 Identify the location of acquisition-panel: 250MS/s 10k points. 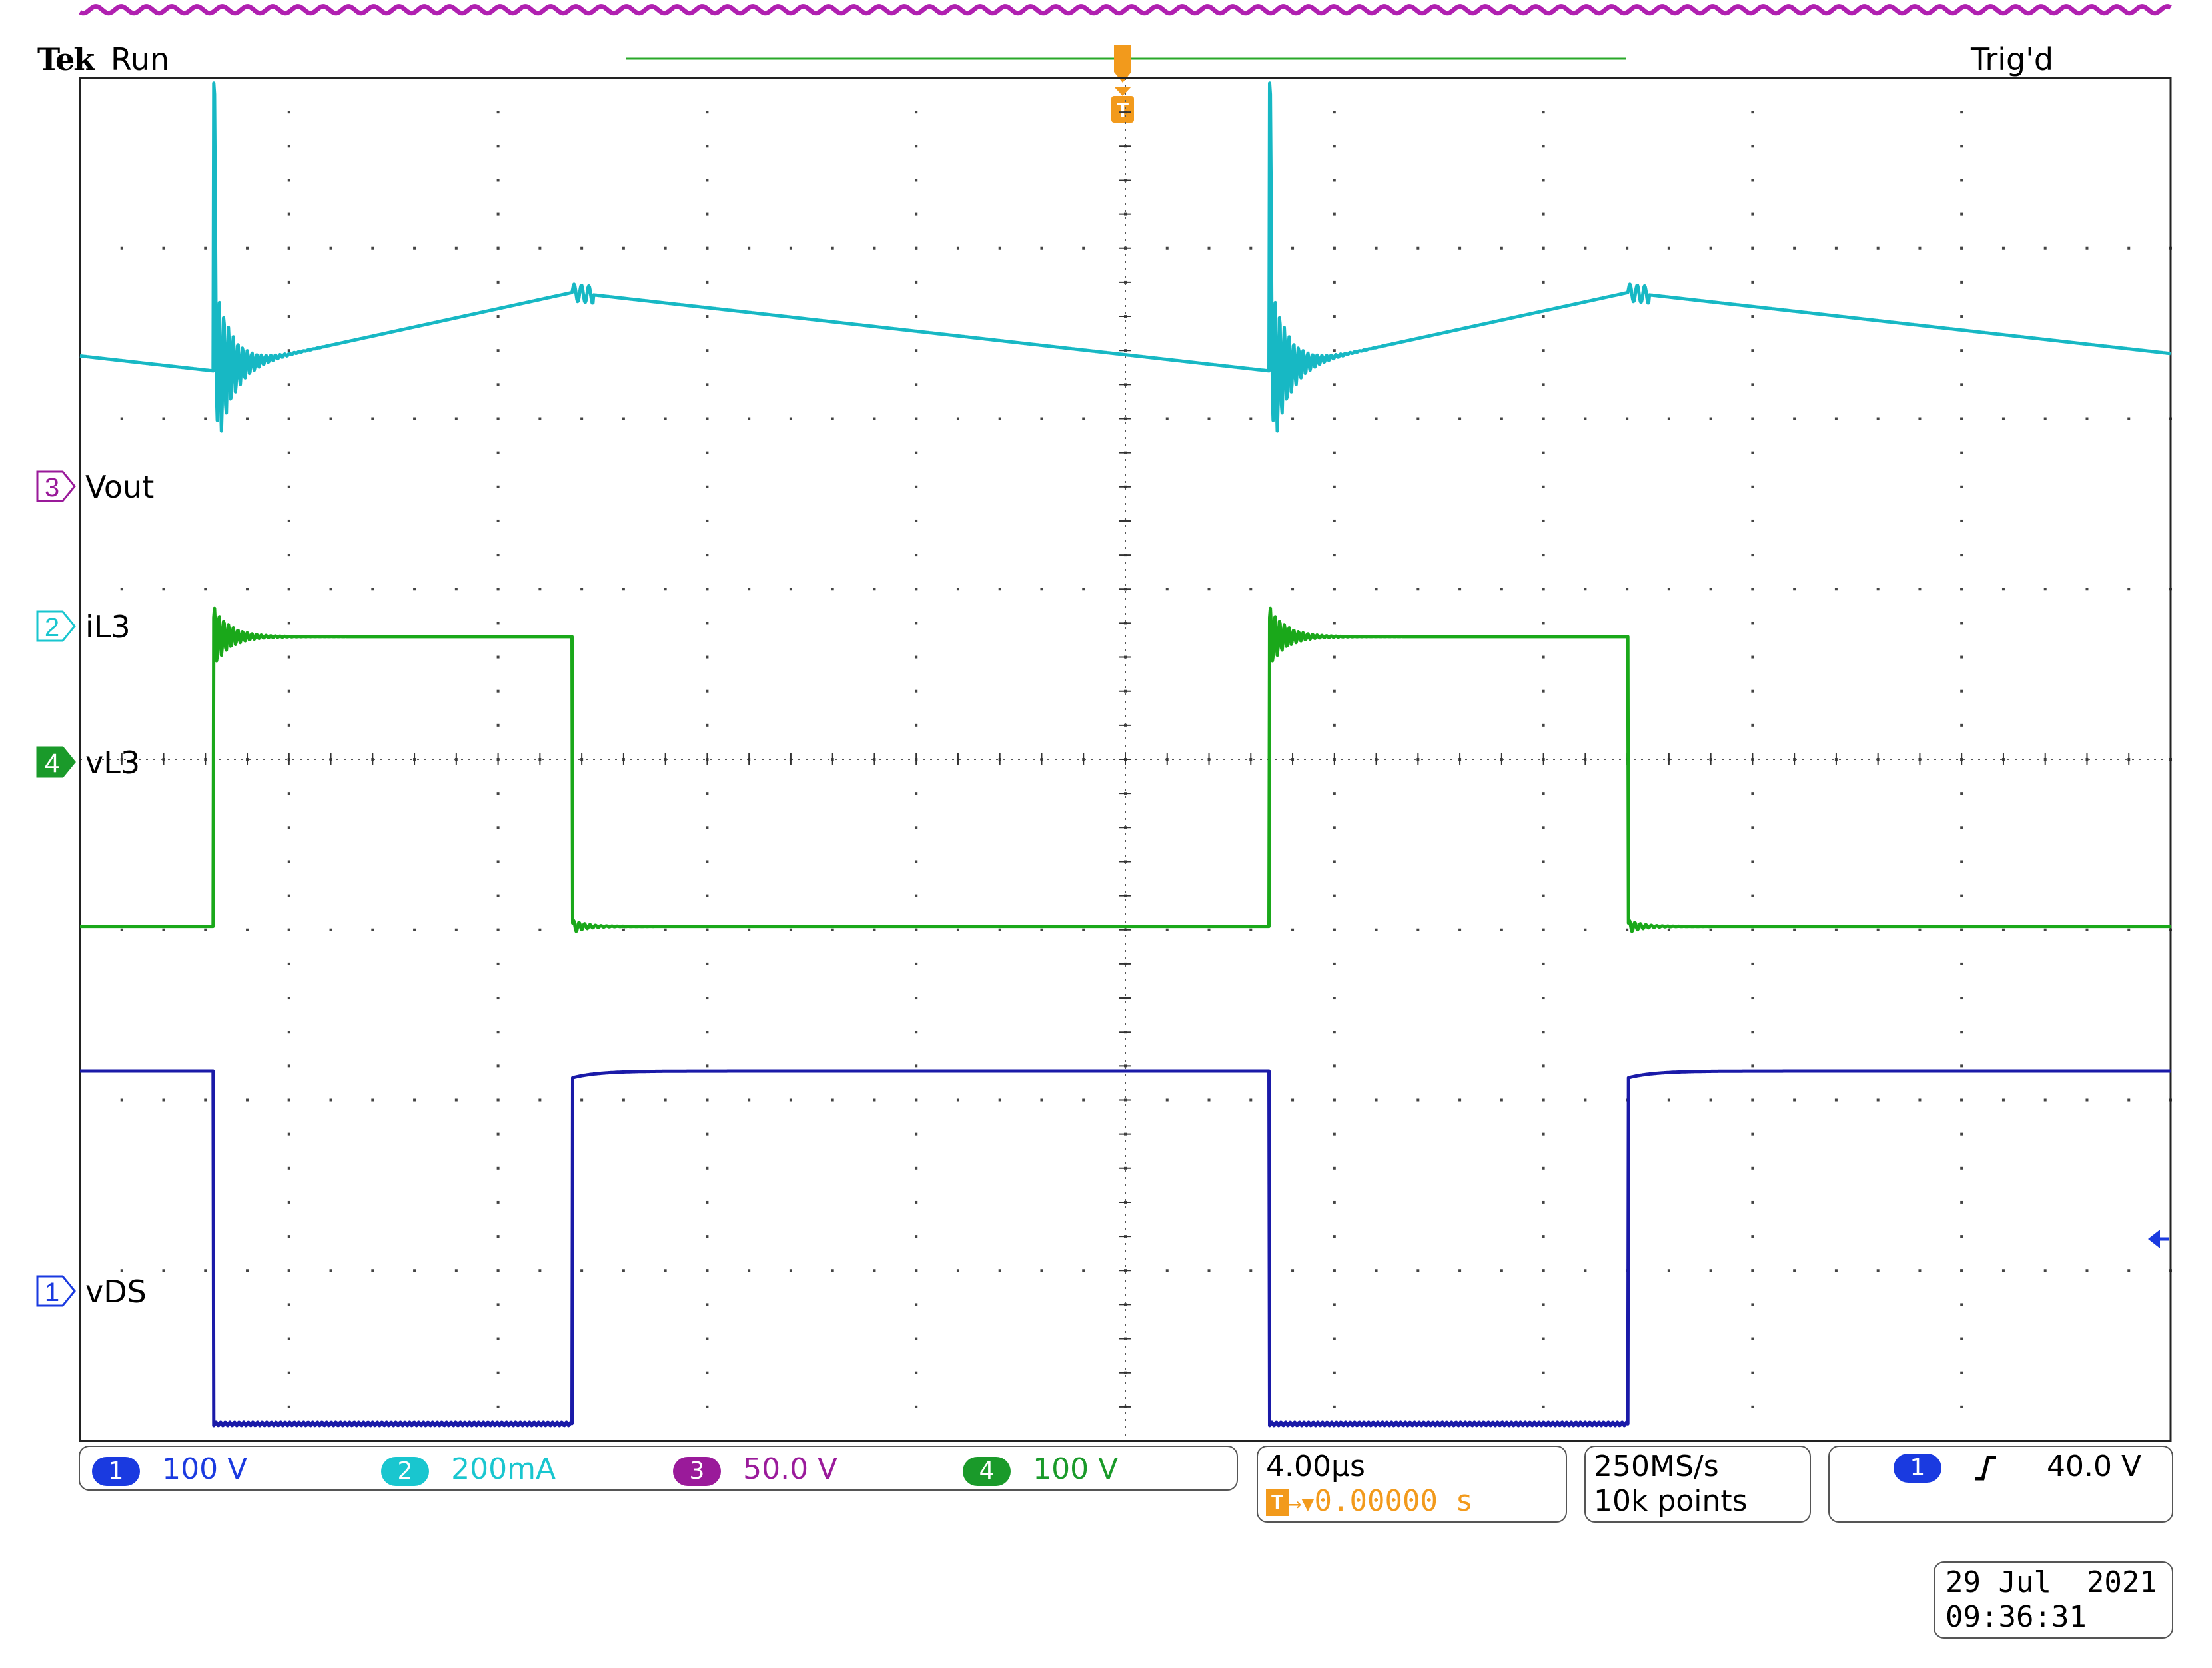
(1697, 1485).